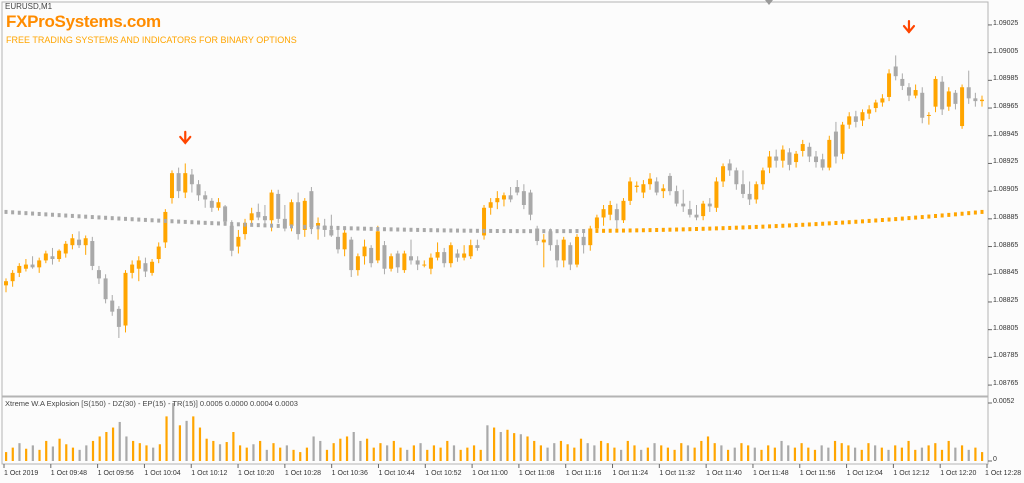 The height and width of the screenshot is (483, 1024). Describe the element at coordinates (1006, 23) in the screenshot. I see `price-tick-label: 1.09025` at that location.